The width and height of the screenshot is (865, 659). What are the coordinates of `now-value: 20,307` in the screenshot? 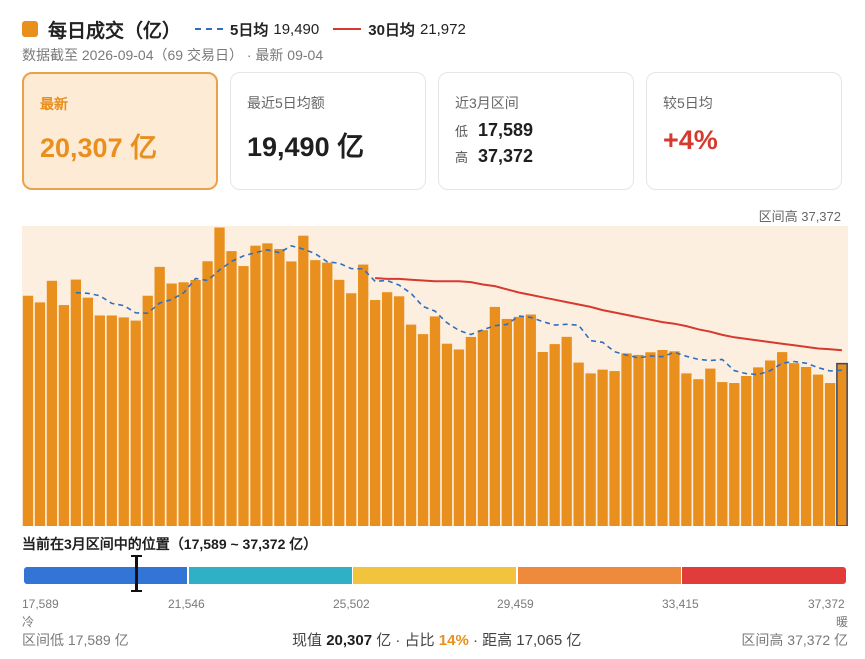 It's located at (349, 640).